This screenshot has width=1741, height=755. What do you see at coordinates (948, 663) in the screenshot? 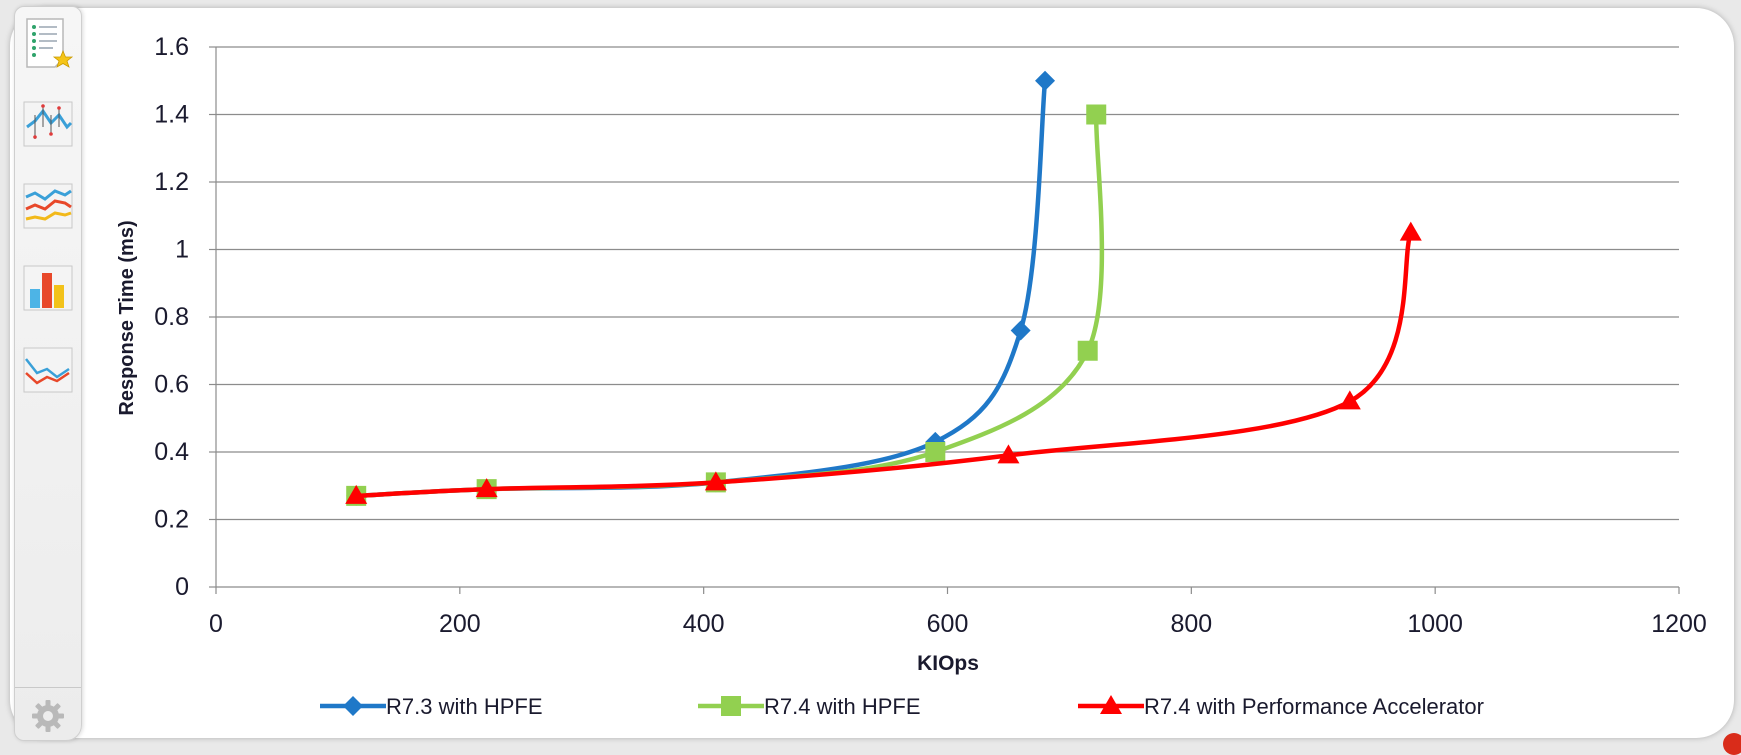
I see `x-axis-label: KIOps` at bounding box center [948, 663].